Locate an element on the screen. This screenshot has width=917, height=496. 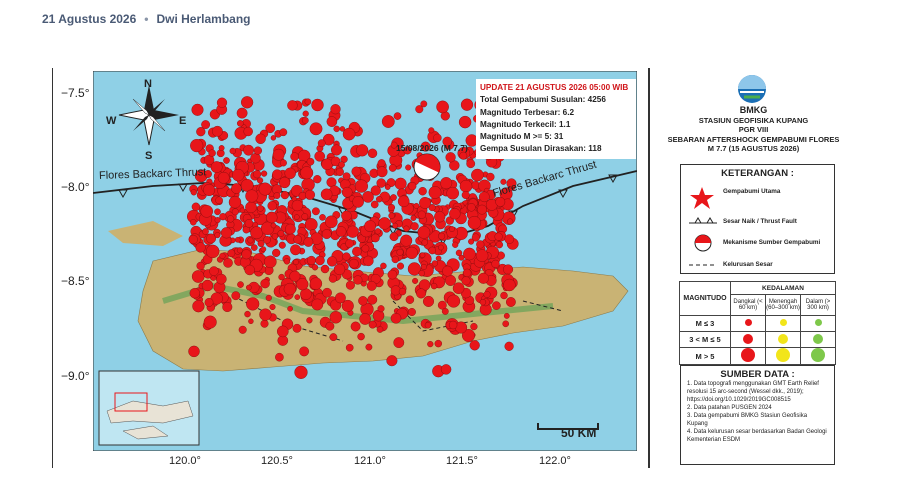
compass-rose is located at coordinates (148, 115).